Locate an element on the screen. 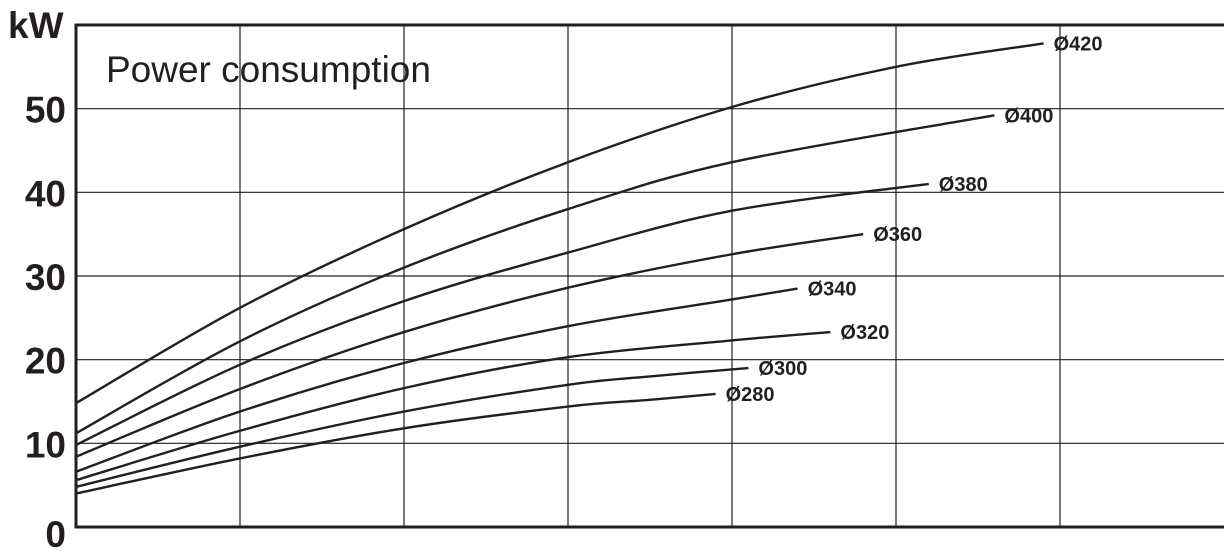 This screenshot has height=551, width=1224. series-label: Ø340 is located at coordinates (832, 290).